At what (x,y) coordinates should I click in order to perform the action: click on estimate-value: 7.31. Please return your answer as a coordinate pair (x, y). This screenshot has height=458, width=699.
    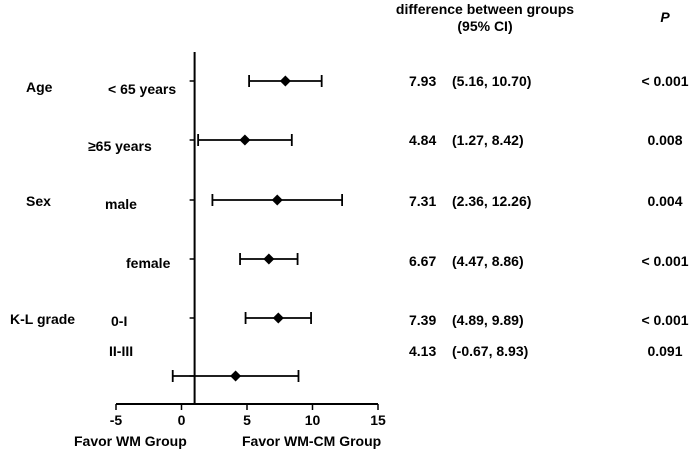
    Looking at the image, I should click on (423, 201).